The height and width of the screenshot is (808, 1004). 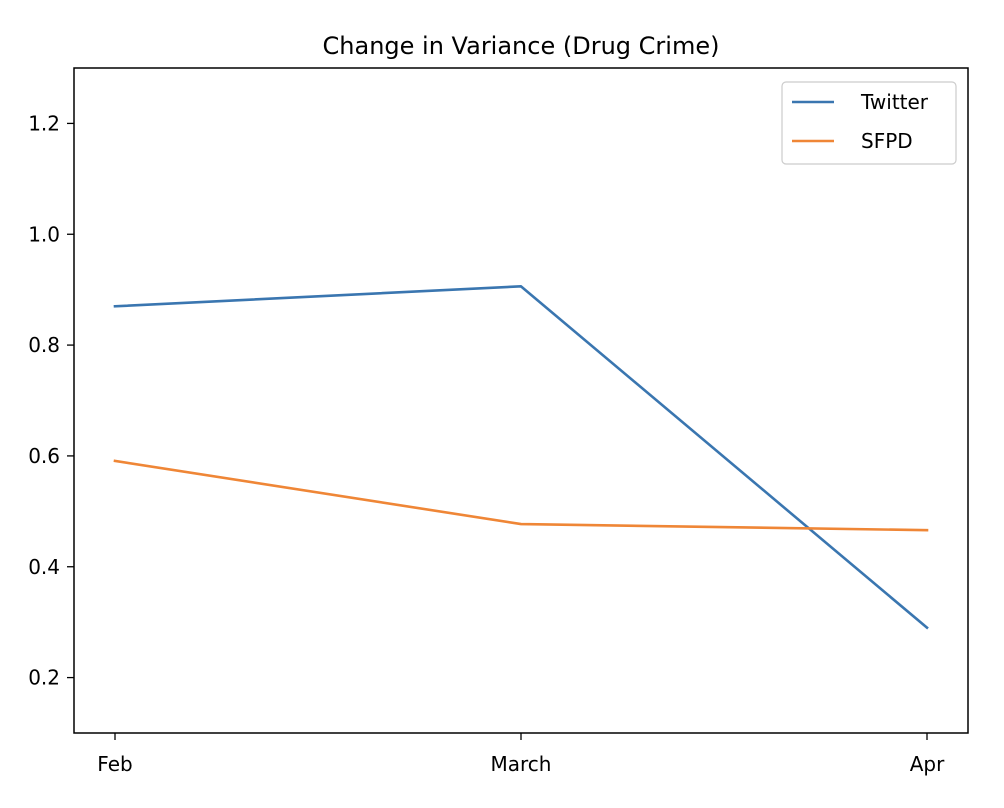 What do you see at coordinates (860, 121) in the screenshot?
I see `legend-items: Twitter SFPD` at bounding box center [860, 121].